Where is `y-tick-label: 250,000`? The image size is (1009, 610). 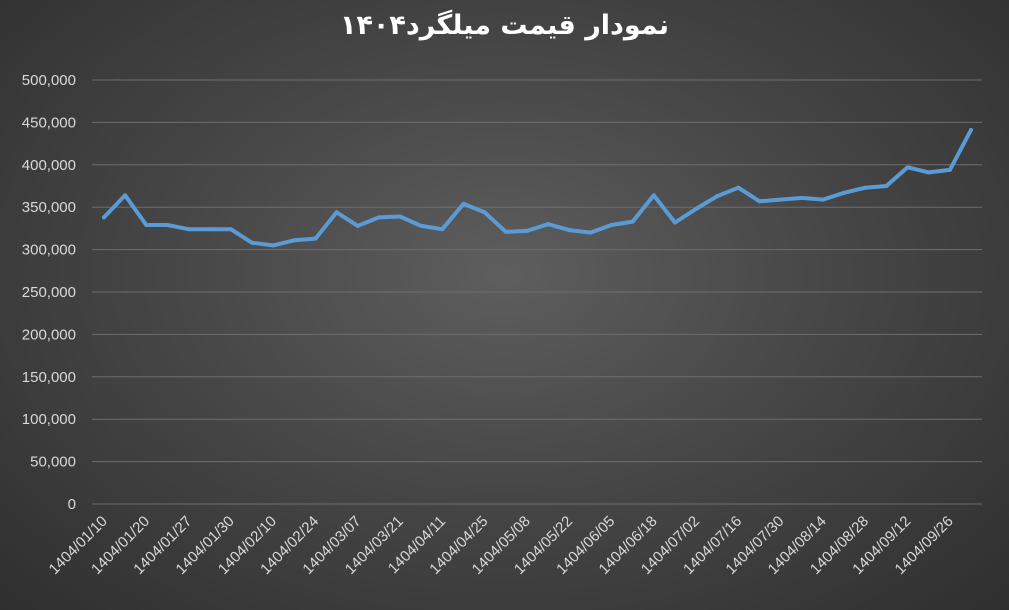
y-tick-label: 250,000 is located at coordinates (49, 292).